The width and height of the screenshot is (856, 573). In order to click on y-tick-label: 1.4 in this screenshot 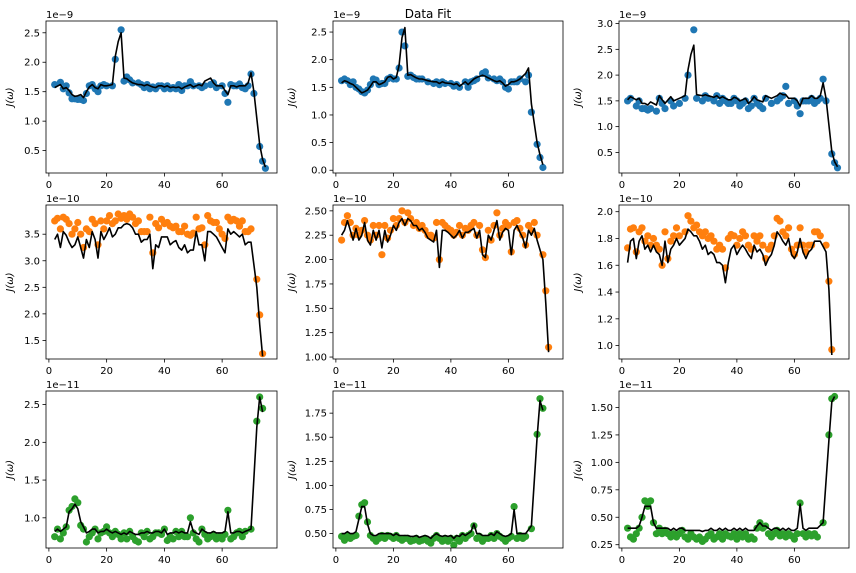, I will do `click(605, 293)`.